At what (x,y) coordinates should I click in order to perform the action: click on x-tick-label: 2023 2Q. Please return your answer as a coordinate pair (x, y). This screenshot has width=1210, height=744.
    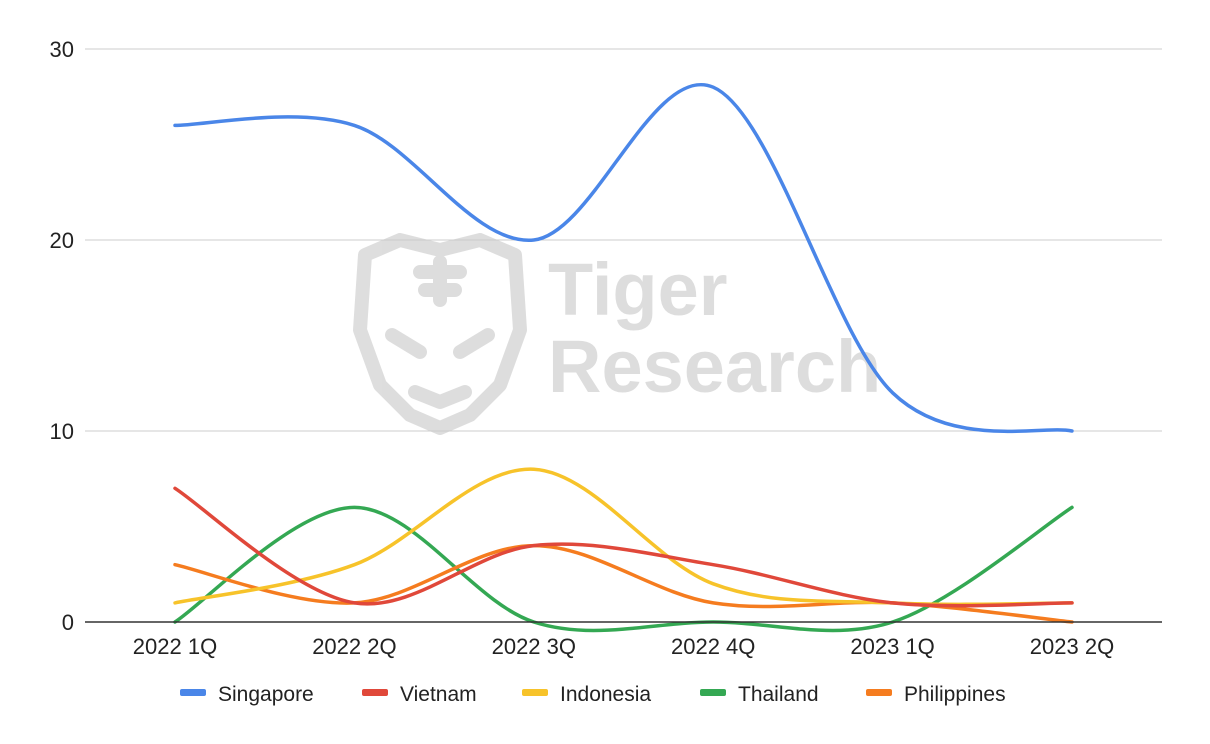
    Looking at the image, I should click on (1072, 646).